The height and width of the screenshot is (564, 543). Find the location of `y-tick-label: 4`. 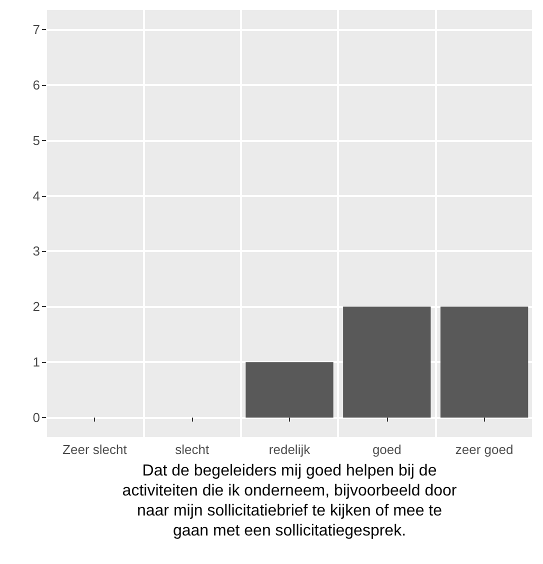

y-tick-label: 4 is located at coordinates (36, 196).